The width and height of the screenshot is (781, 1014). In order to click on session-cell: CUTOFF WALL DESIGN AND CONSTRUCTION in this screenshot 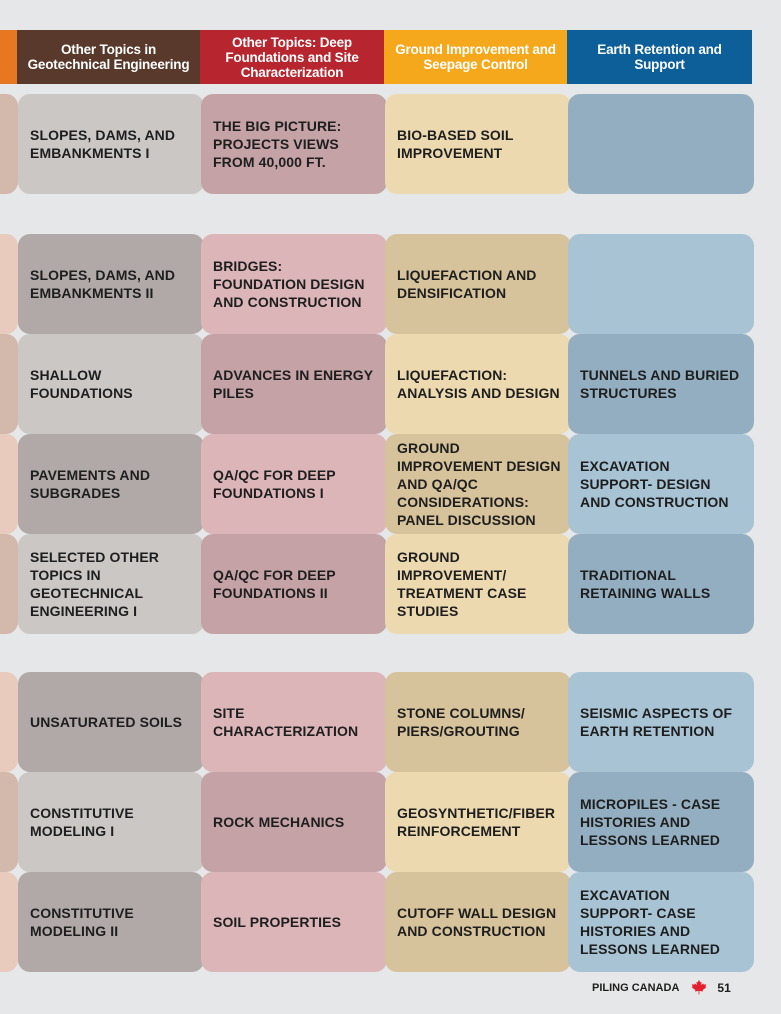, I will do `click(478, 922)`.